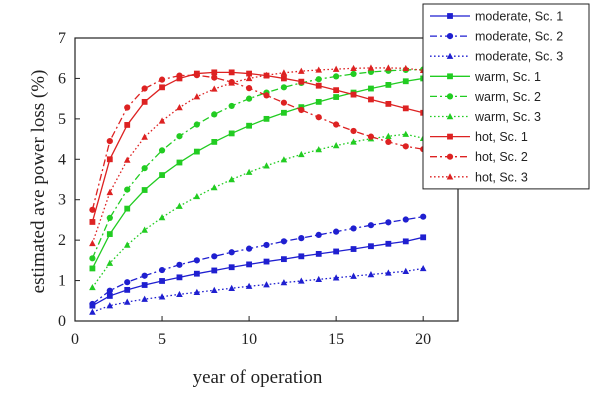 Image resolution: width=592 pixels, height=403 pixels. I want to click on legend-item: moderate, Sc. 2, so click(496, 37).